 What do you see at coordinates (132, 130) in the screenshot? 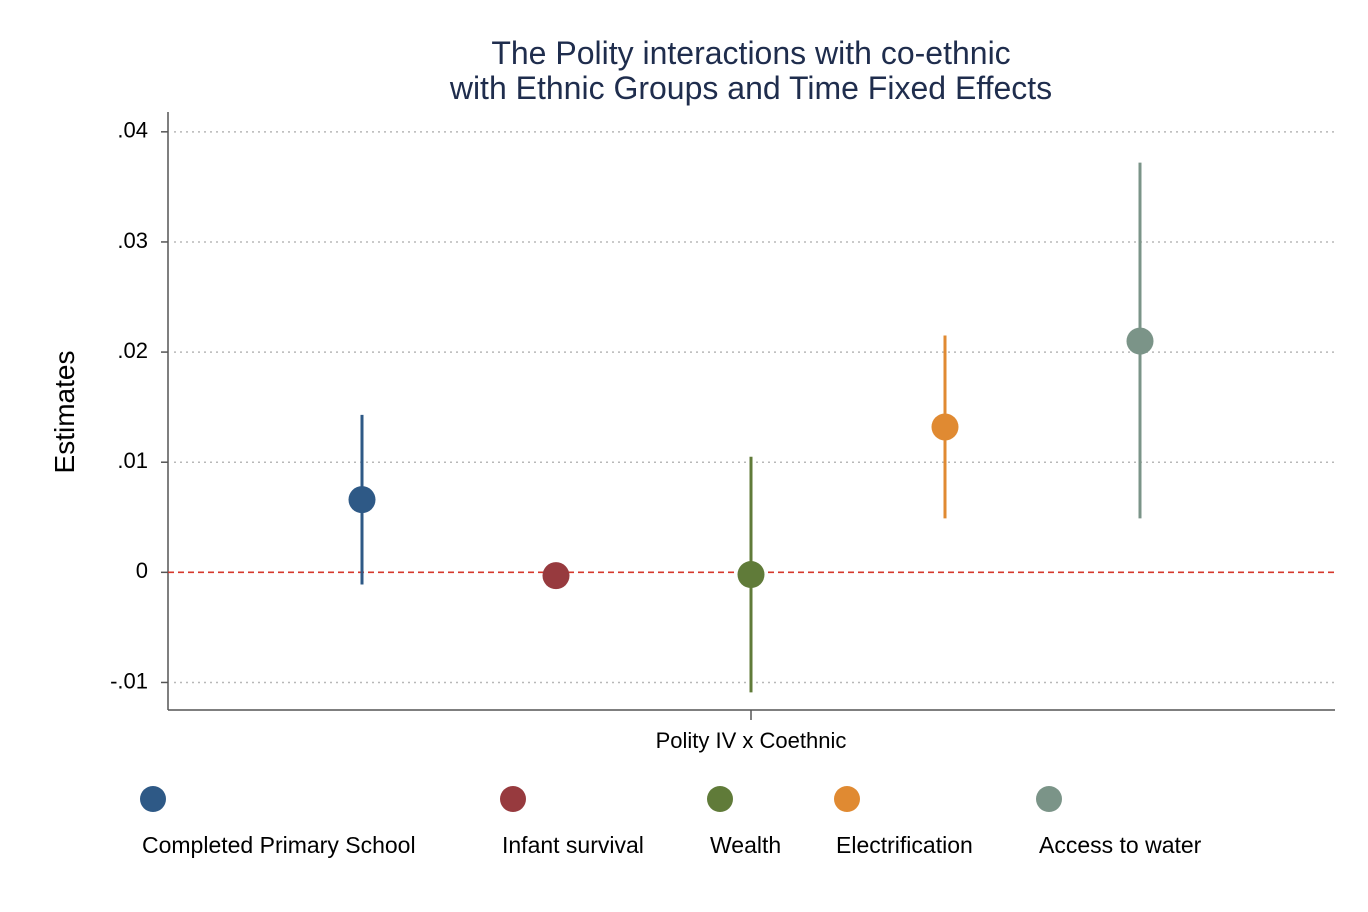
I see `y-tick-label: .04` at bounding box center [132, 130].